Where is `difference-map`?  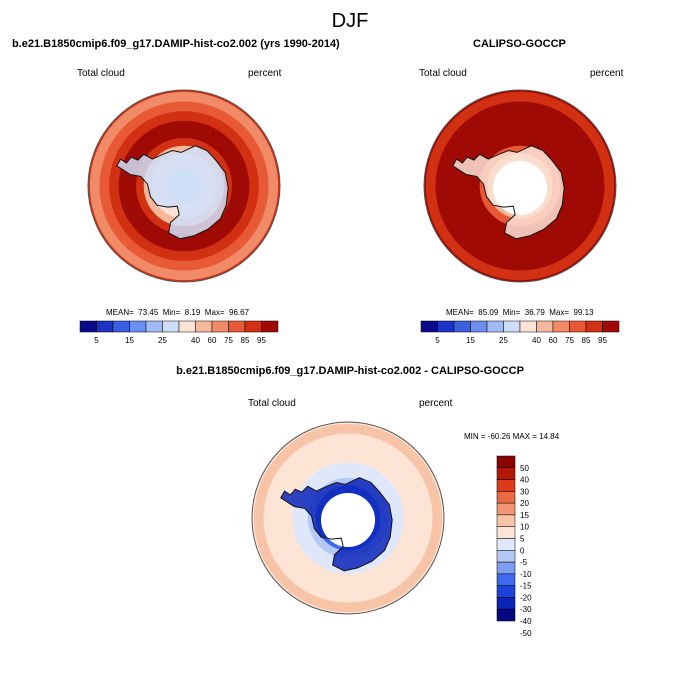 difference-map is located at coordinates (348, 518).